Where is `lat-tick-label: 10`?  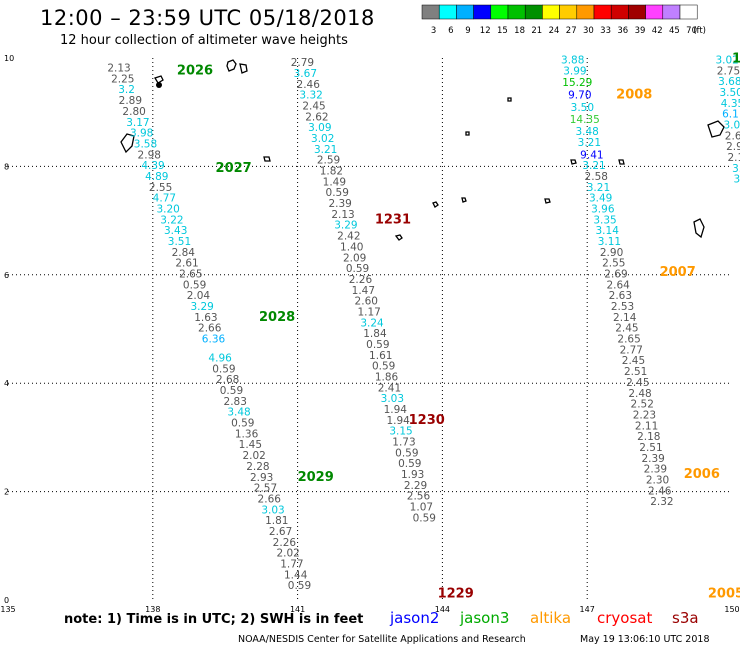 lat-tick-label: 10 is located at coordinates (9, 58).